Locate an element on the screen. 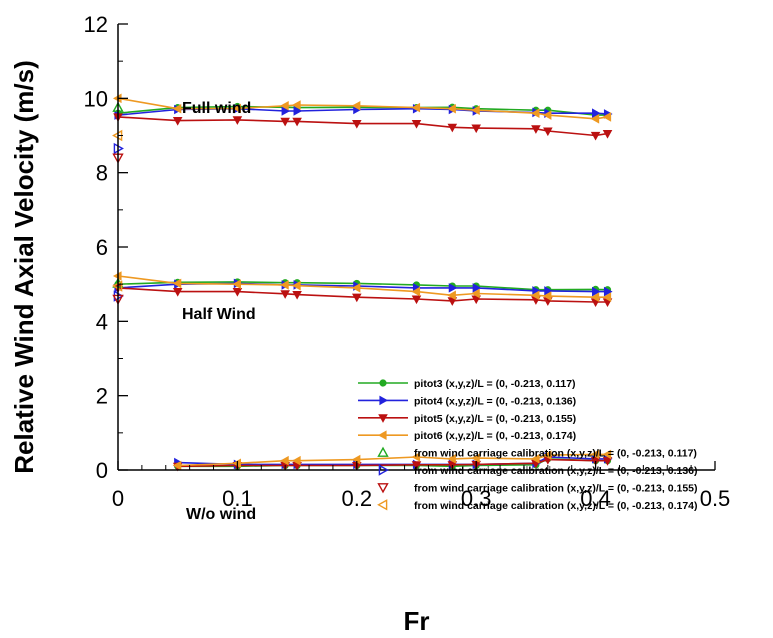 The height and width of the screenshot is (638, 773). legend-label: pitot4 (x,y,z)/L = (0, -0.213, 0.136) is located at coordinates (495, 401).